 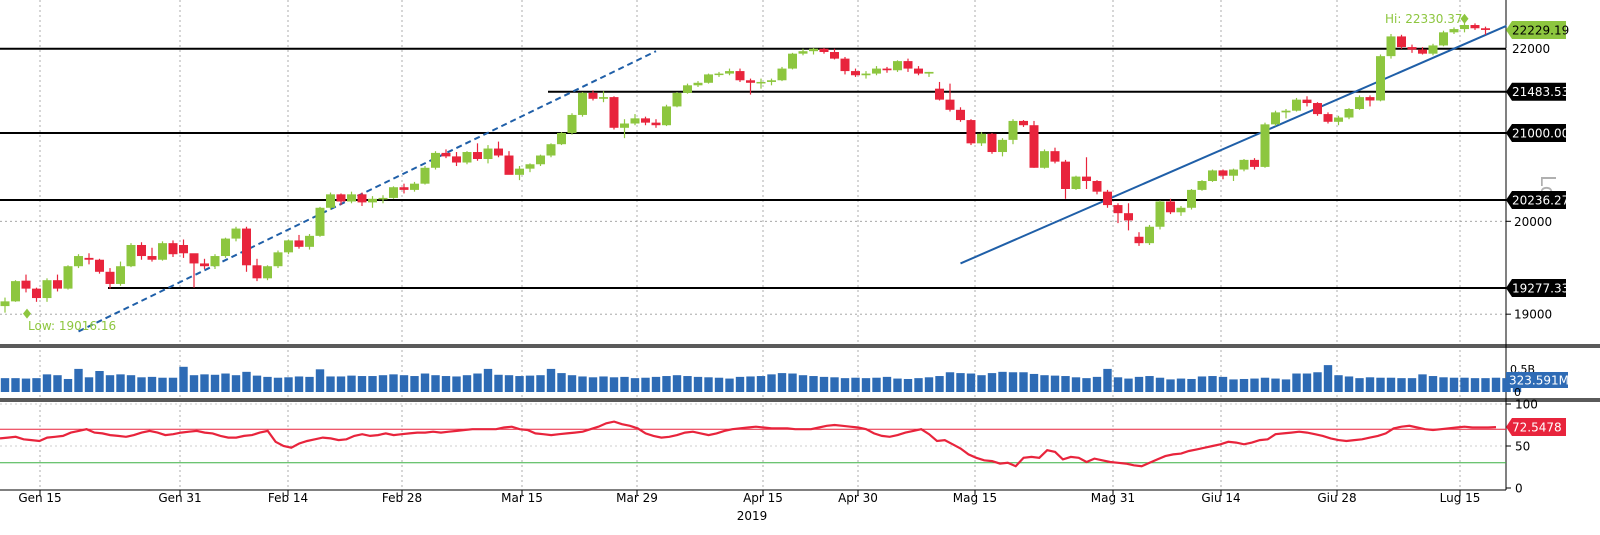 I want to click on rsi-line, so click(x=748, y=444).